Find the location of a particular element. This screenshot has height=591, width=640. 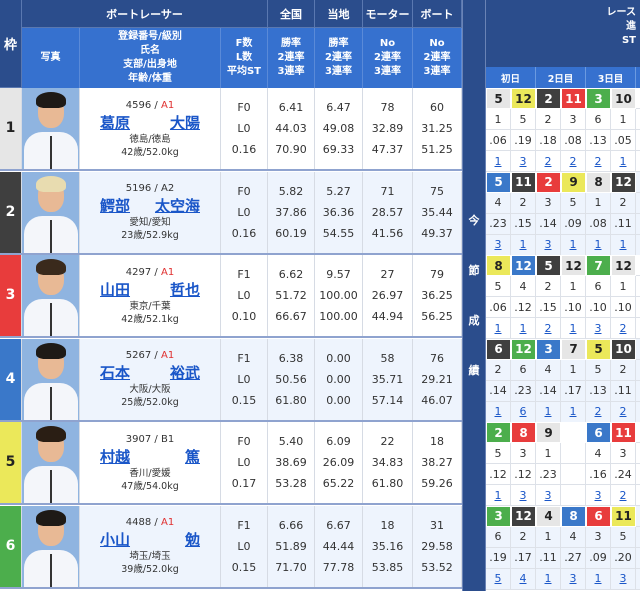

finish-result: 1 is located at coordinates (523, 328).